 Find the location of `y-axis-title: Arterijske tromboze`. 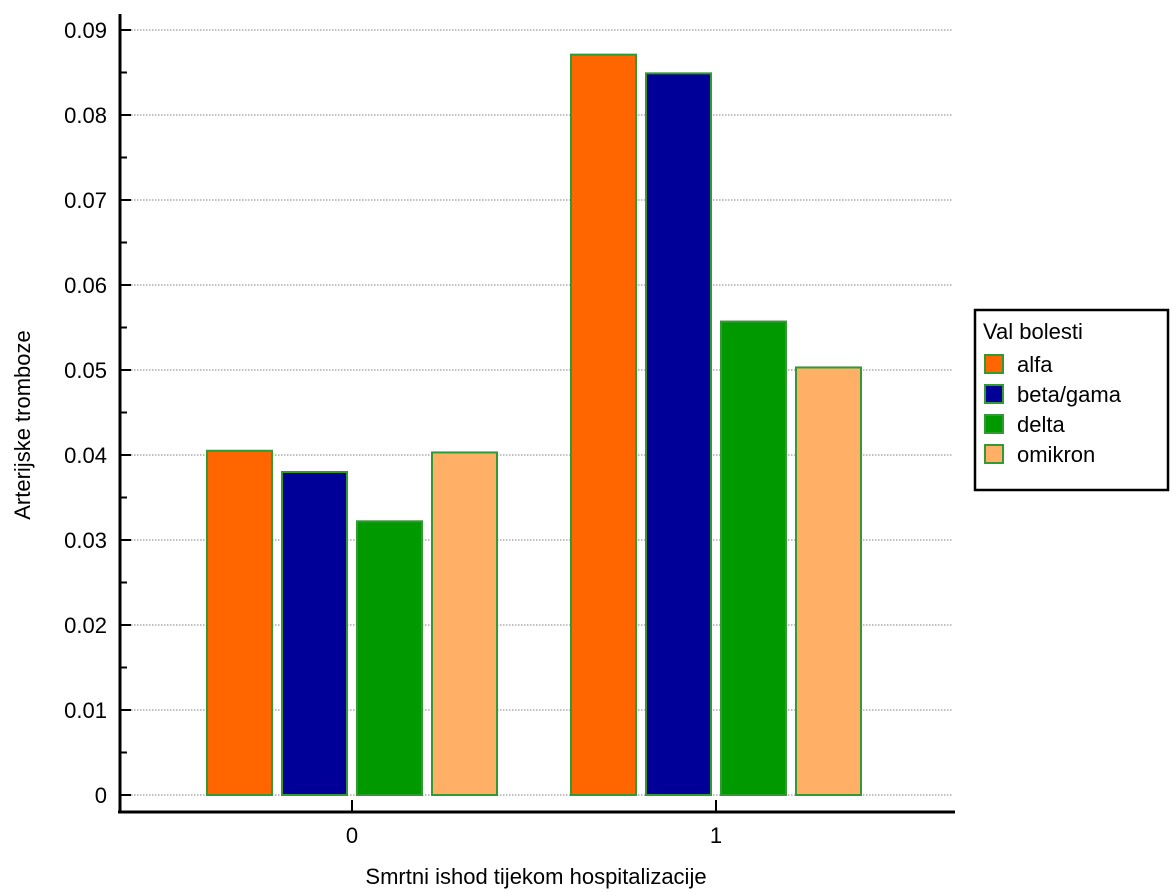

y-axis-title: Arterijske tromboze is located at coordinates (22, 425).